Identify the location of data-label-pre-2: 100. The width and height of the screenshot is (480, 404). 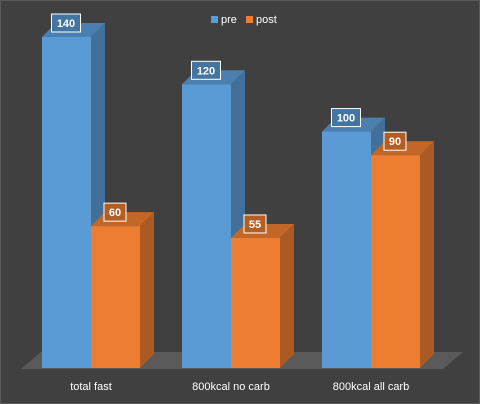
(346, 119).